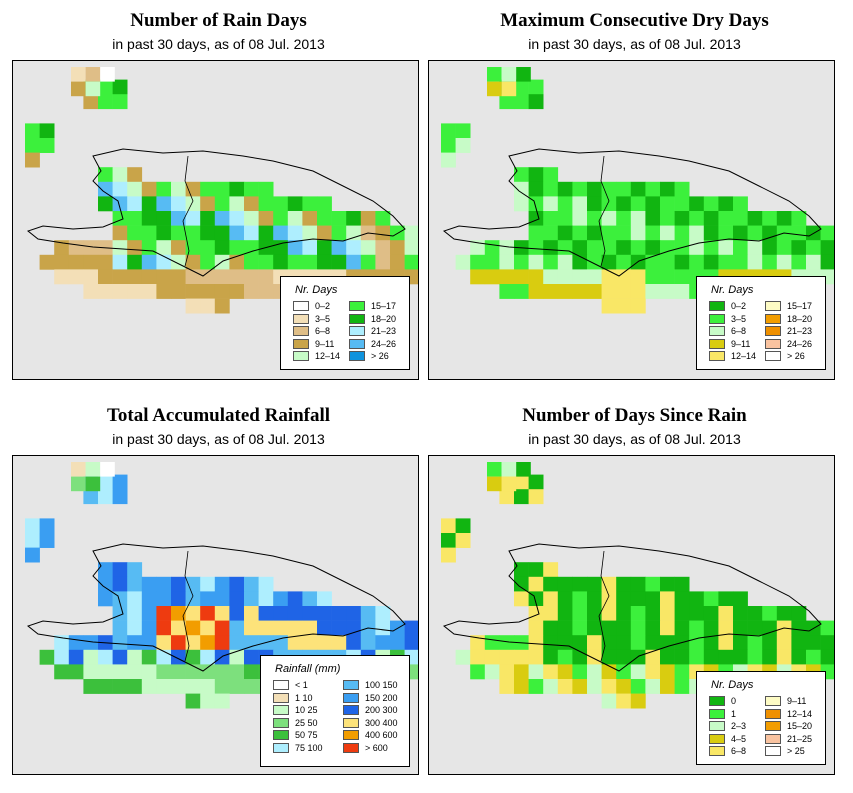 The height and width of the screenshot is (793, 853). Describe the element at coordinates (218, 439) in the screenshot. I see `panel-subtitle: in past 30 days, as of 08 Jul. 2013` at that location.